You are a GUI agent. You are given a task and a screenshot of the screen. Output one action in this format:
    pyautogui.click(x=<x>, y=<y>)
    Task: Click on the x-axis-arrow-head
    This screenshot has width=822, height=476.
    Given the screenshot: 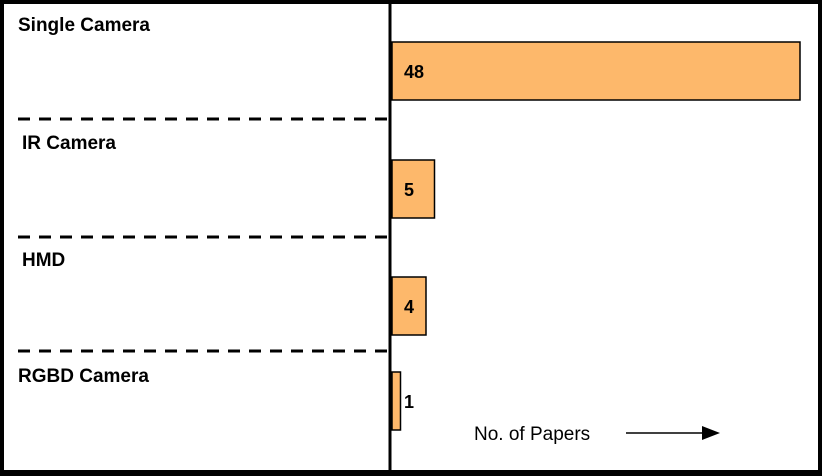 What is the action you would take?
    pyautogui.click(x=711, y=433)
    